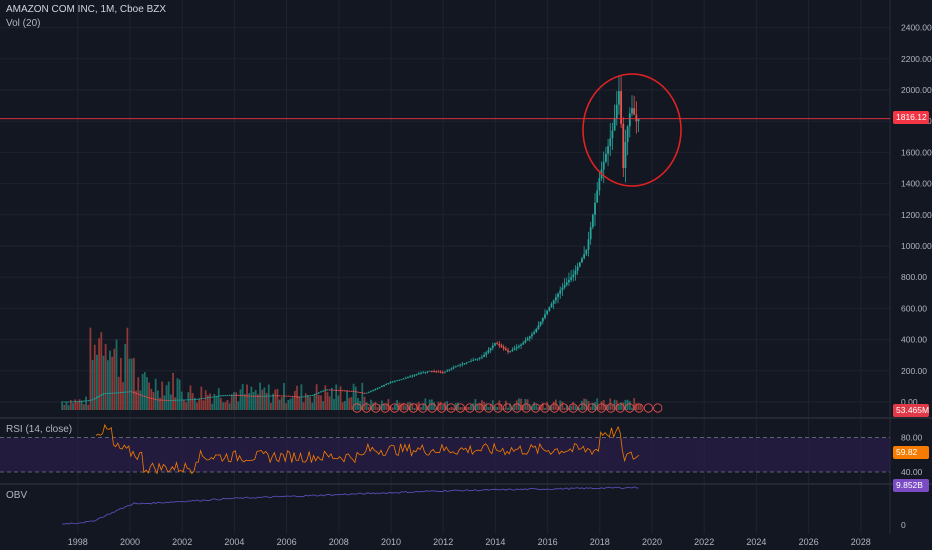  What do you see at coordinates (912, 438) in the screenshot?
I see `rsi-tick-label: 80.00` at bounding box center [912, 438].